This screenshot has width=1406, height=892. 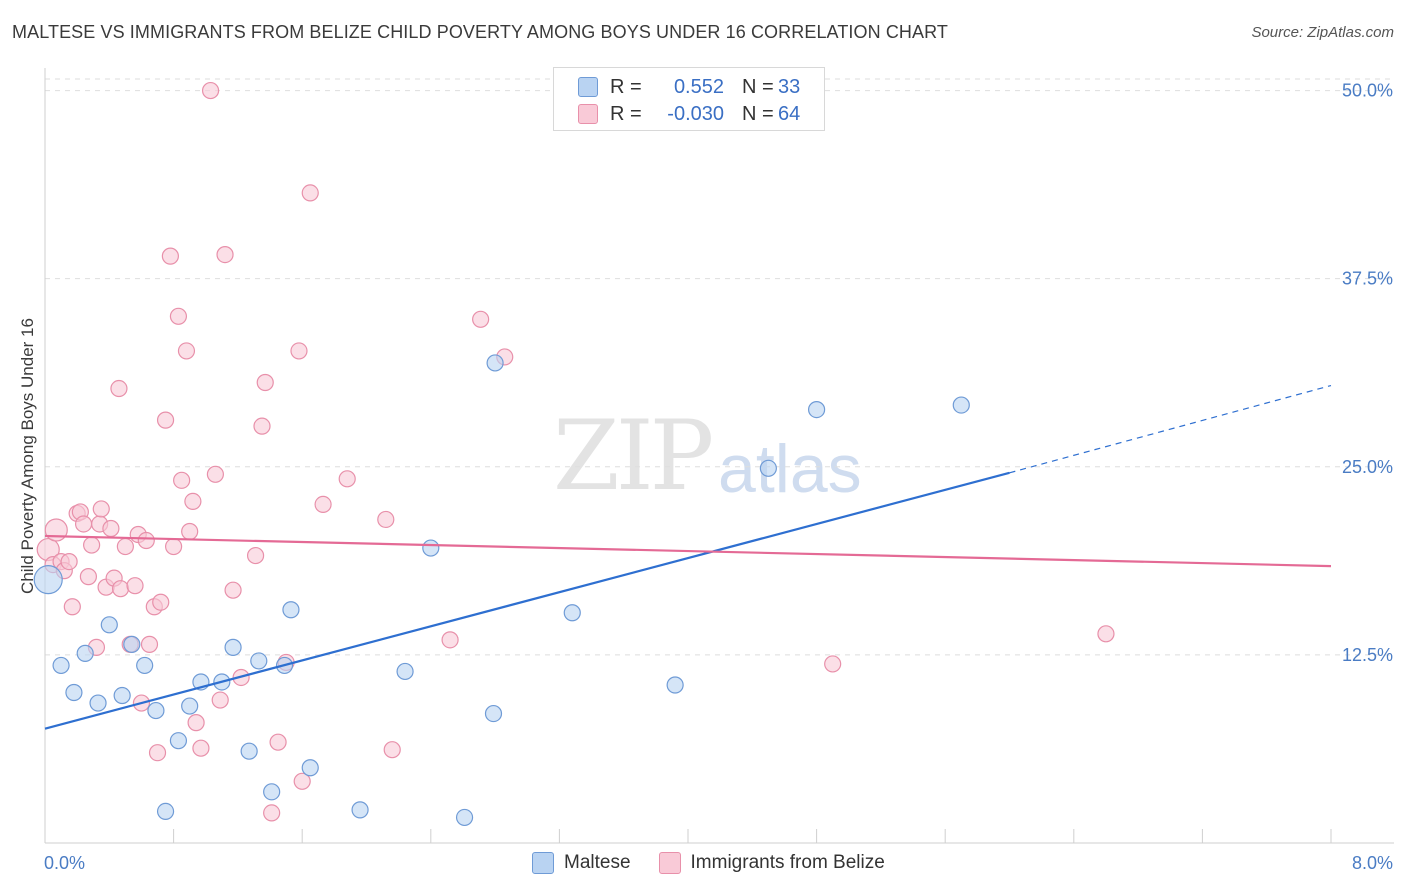 I want to click on belize-legend-label: Immigrants from Belize, so click(x=787, y=862).